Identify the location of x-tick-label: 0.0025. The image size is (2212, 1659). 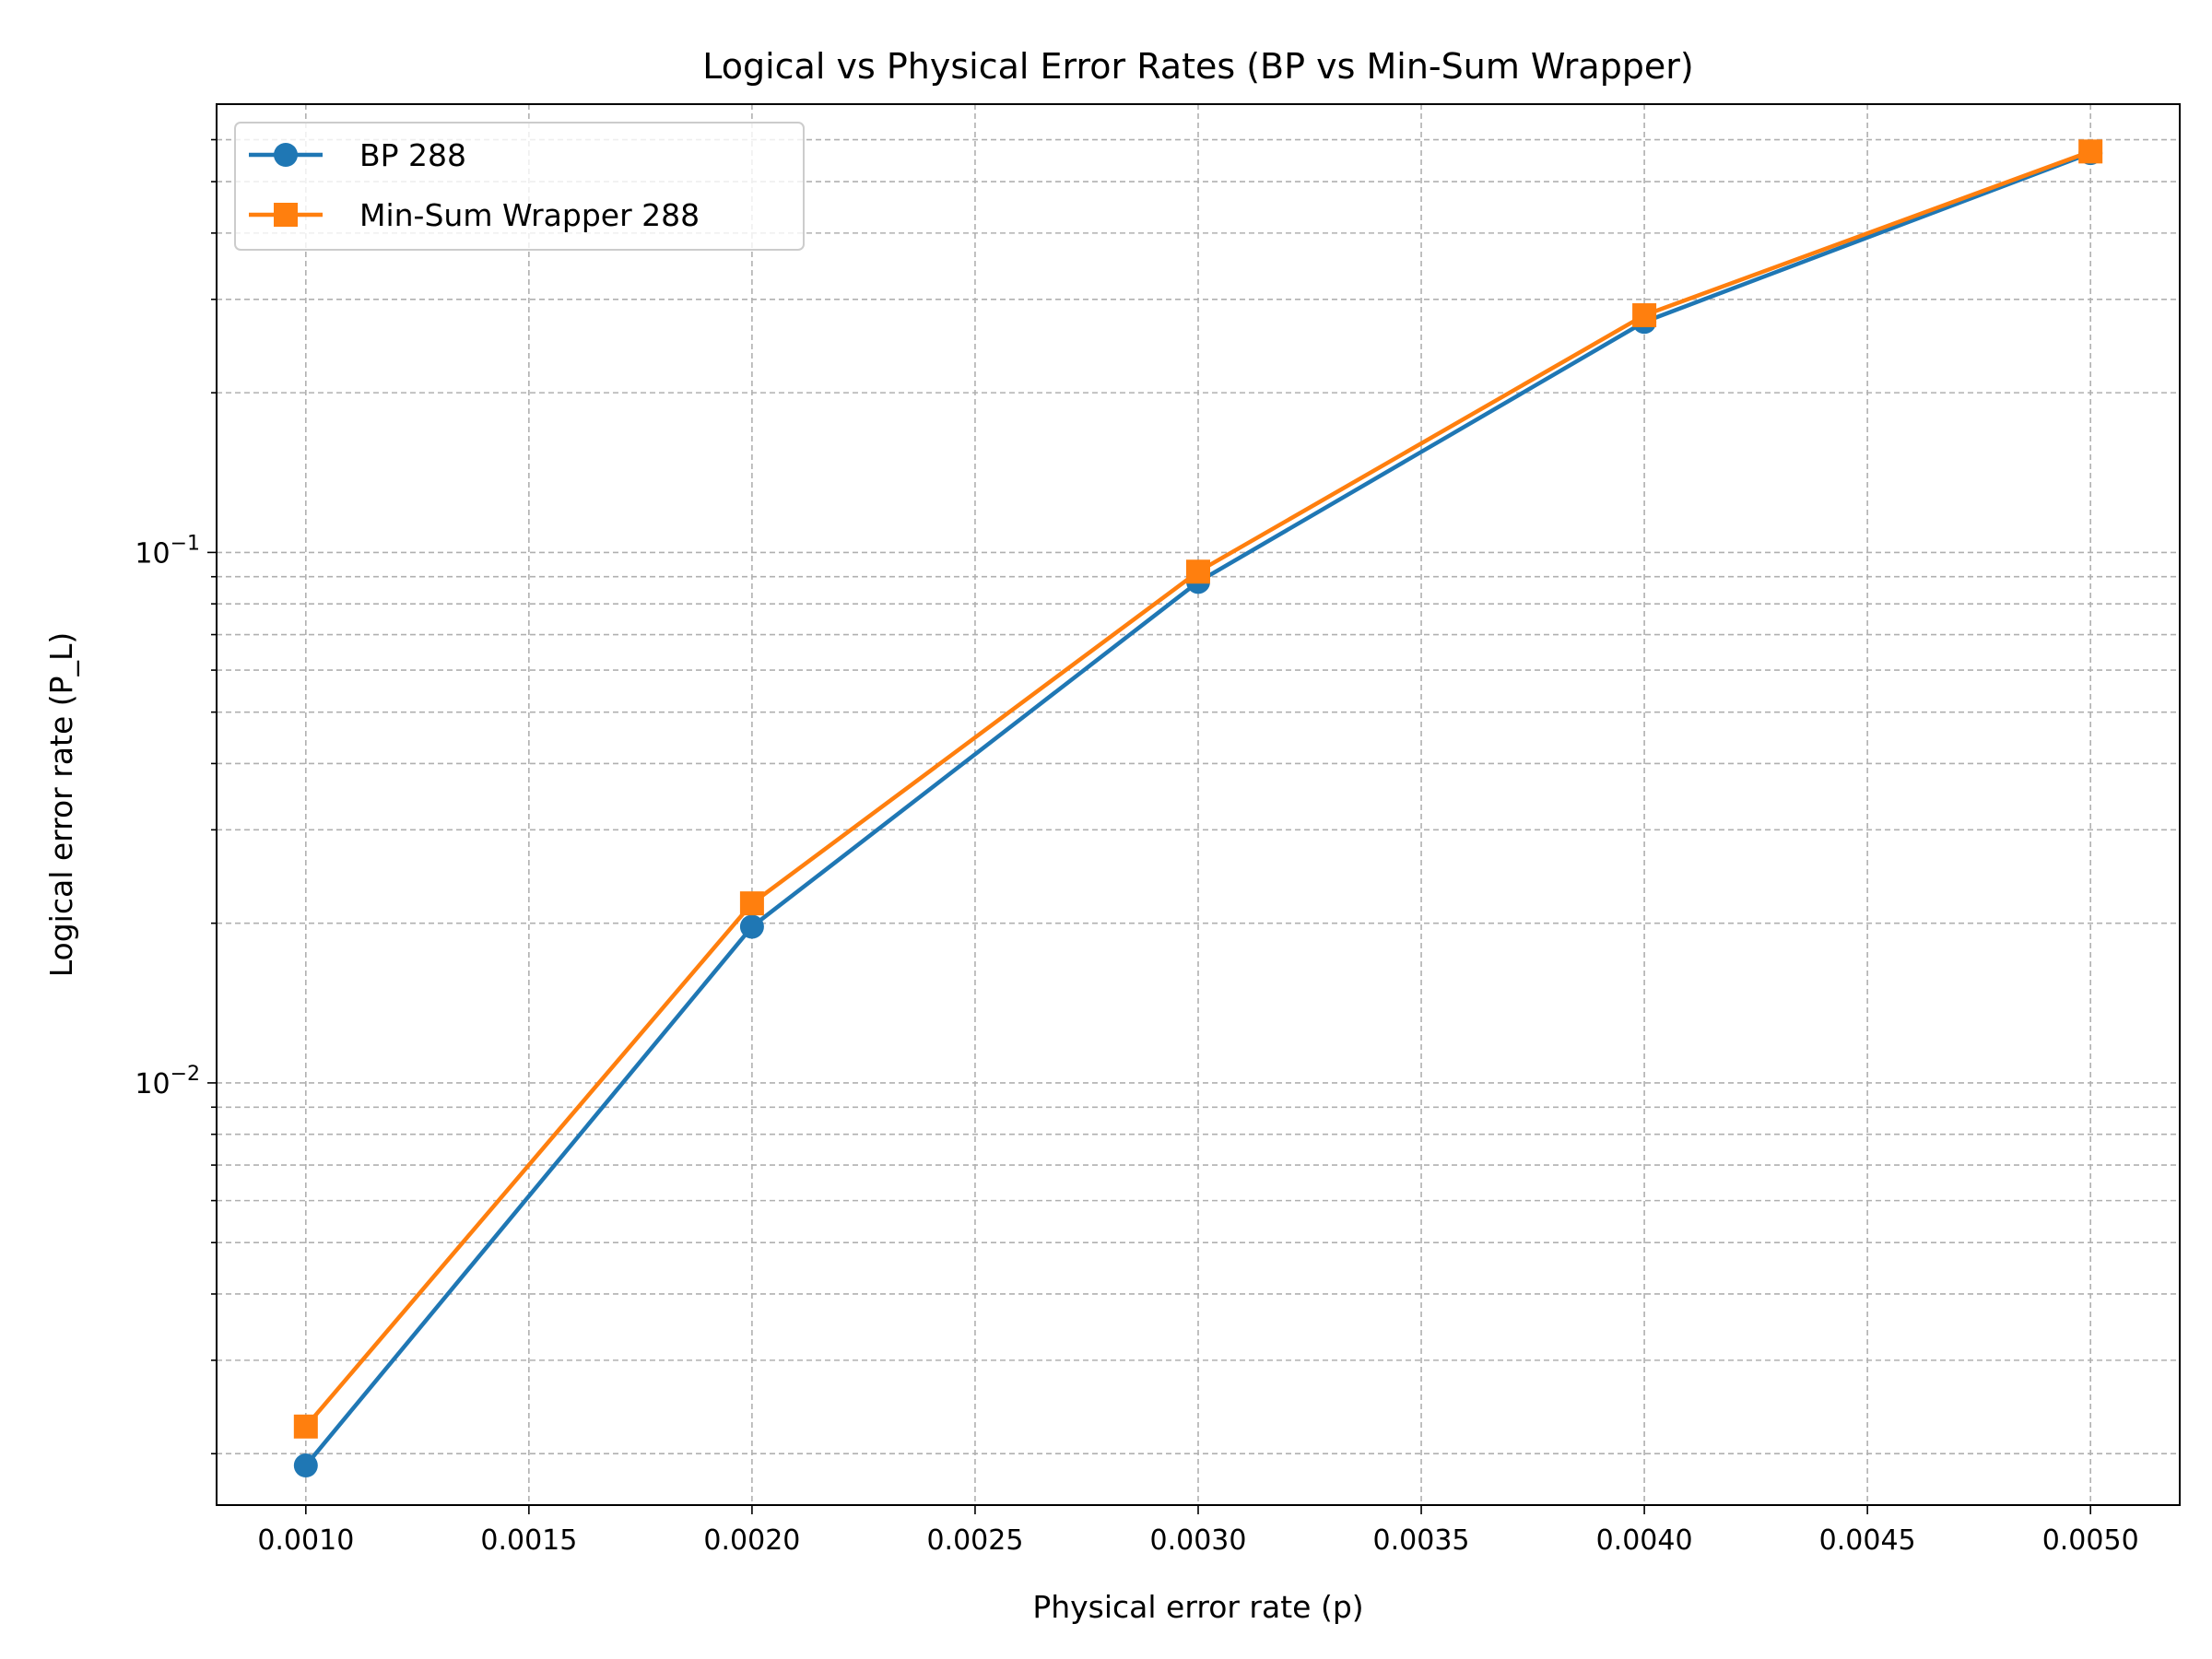
(974, 1540).